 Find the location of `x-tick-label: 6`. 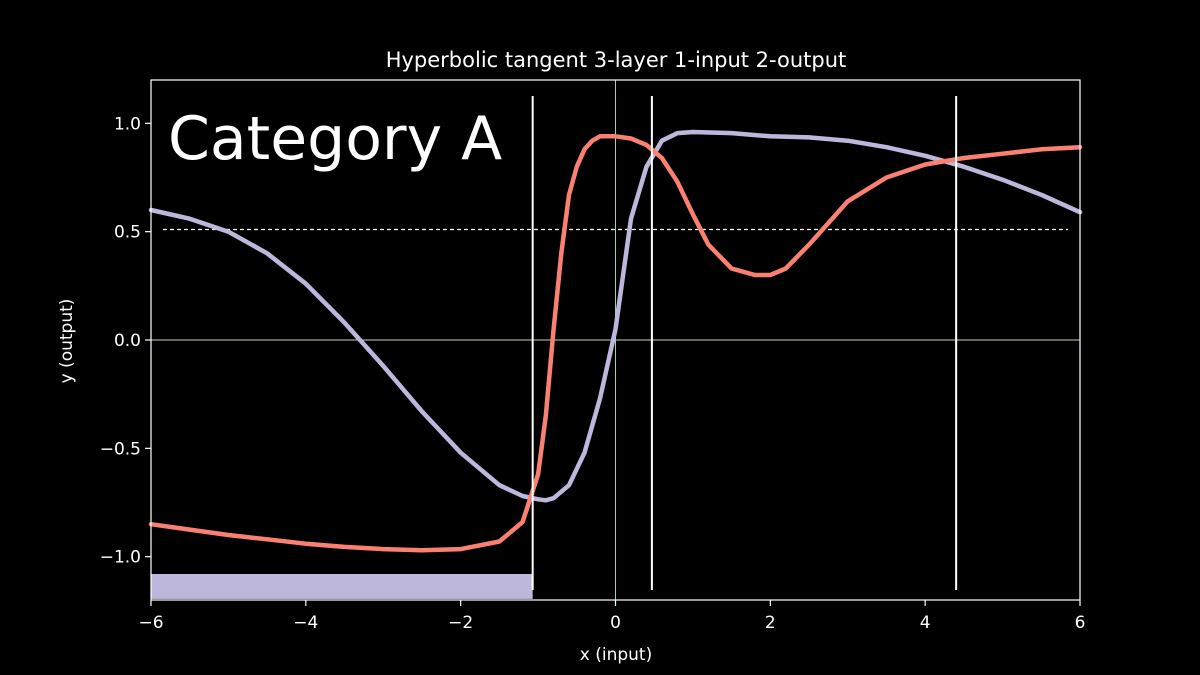

x-tick-label: 6 is located at coordinates (1080, 623).